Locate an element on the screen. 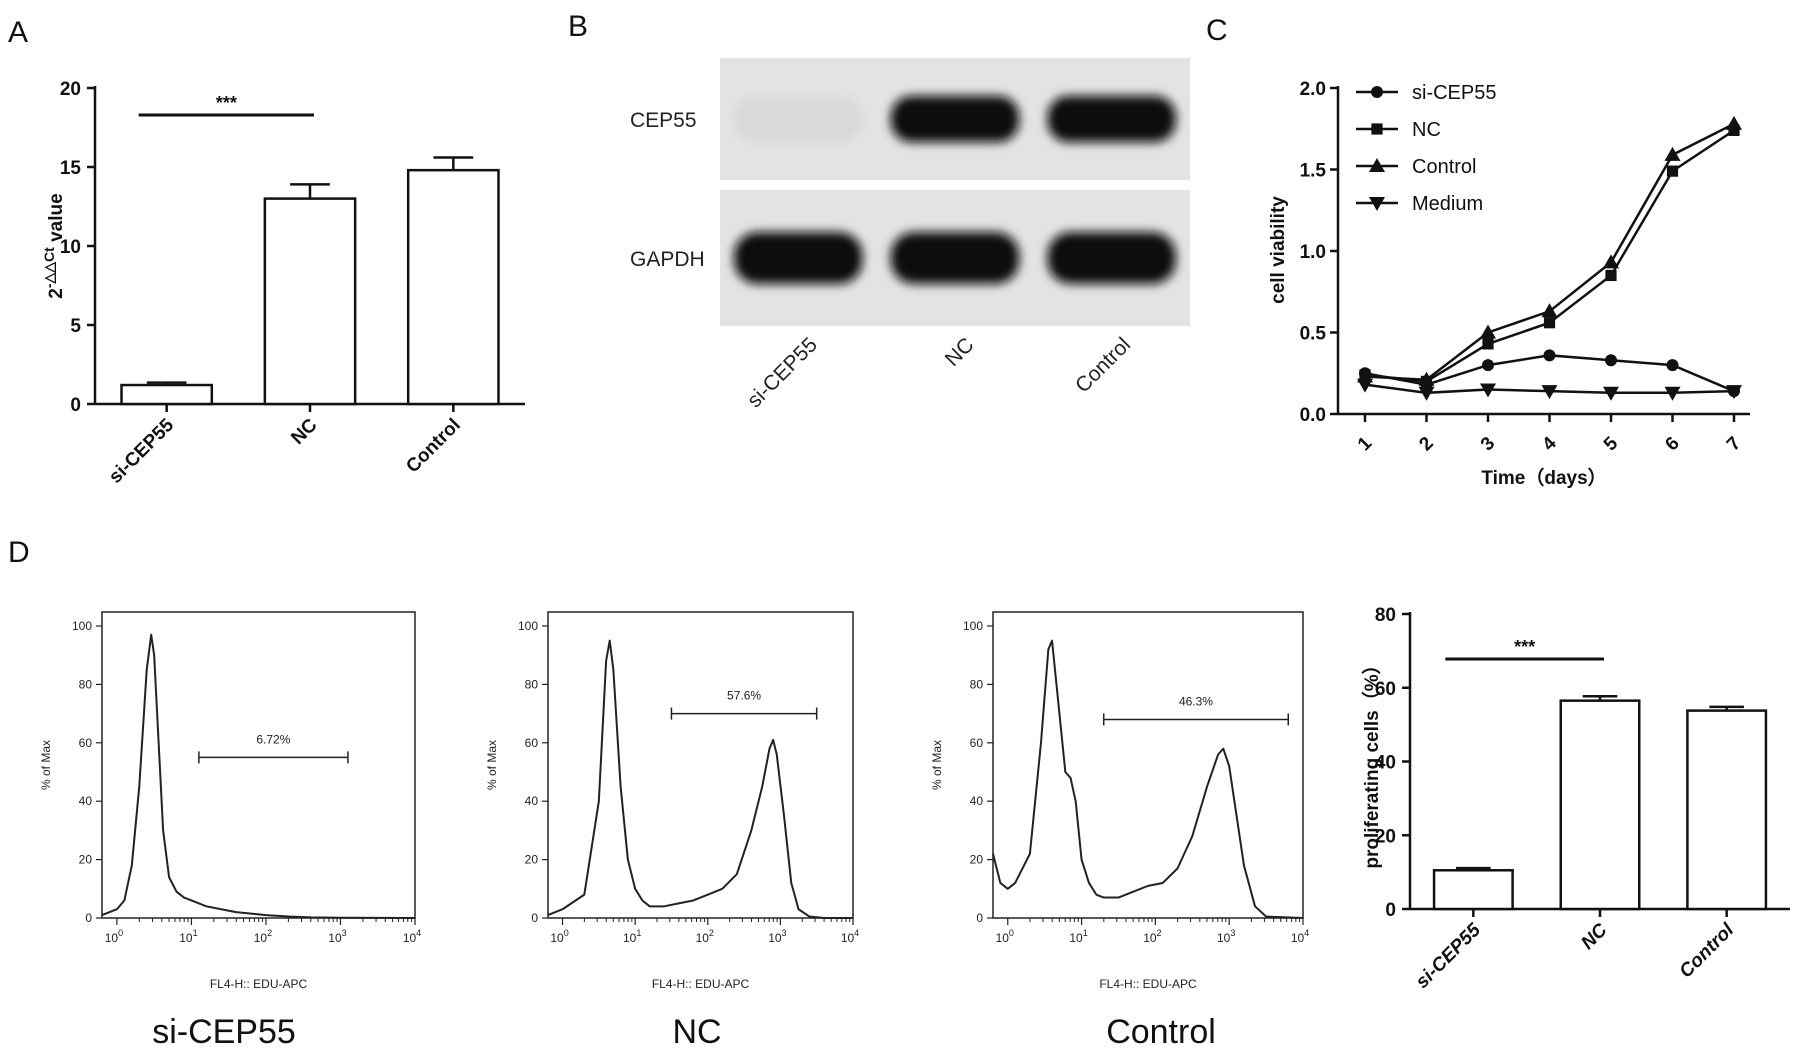 This screenshot has height=1054, width=1795. panel-letter-b: B is located at coordinates (578, 26).